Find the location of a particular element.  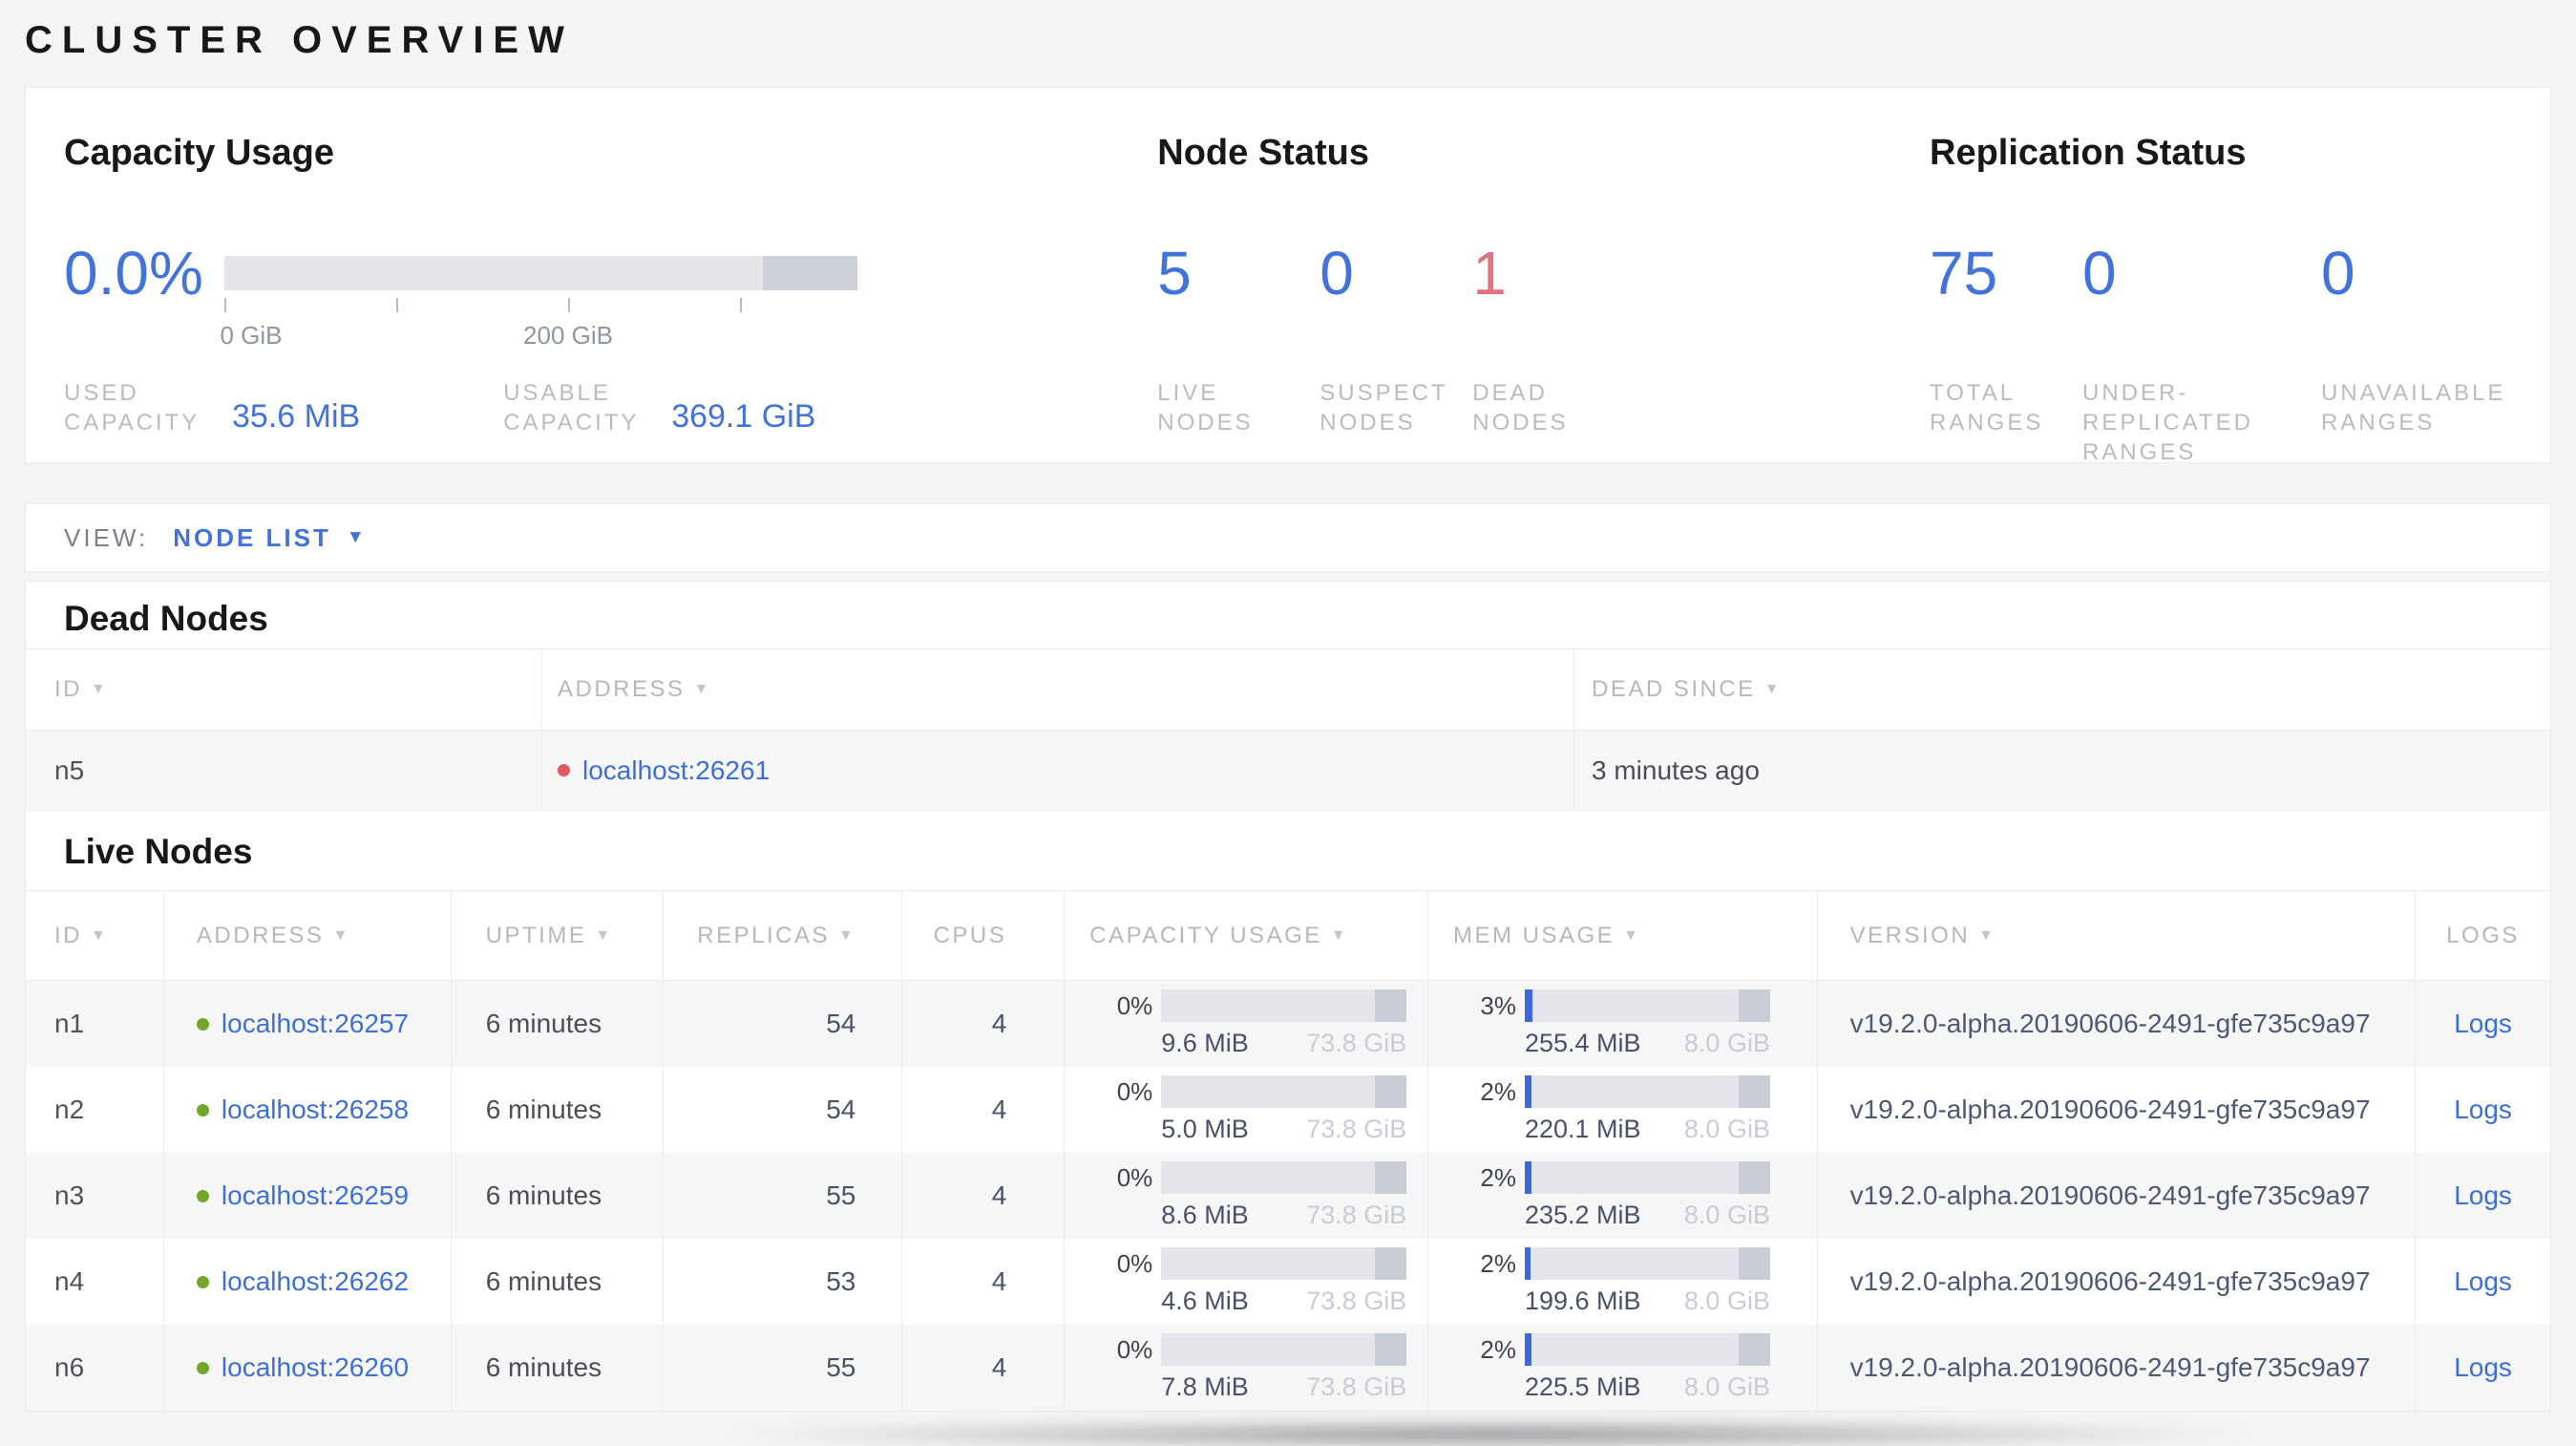

node-cpus: 4 is located at coordinates (982, 1196).